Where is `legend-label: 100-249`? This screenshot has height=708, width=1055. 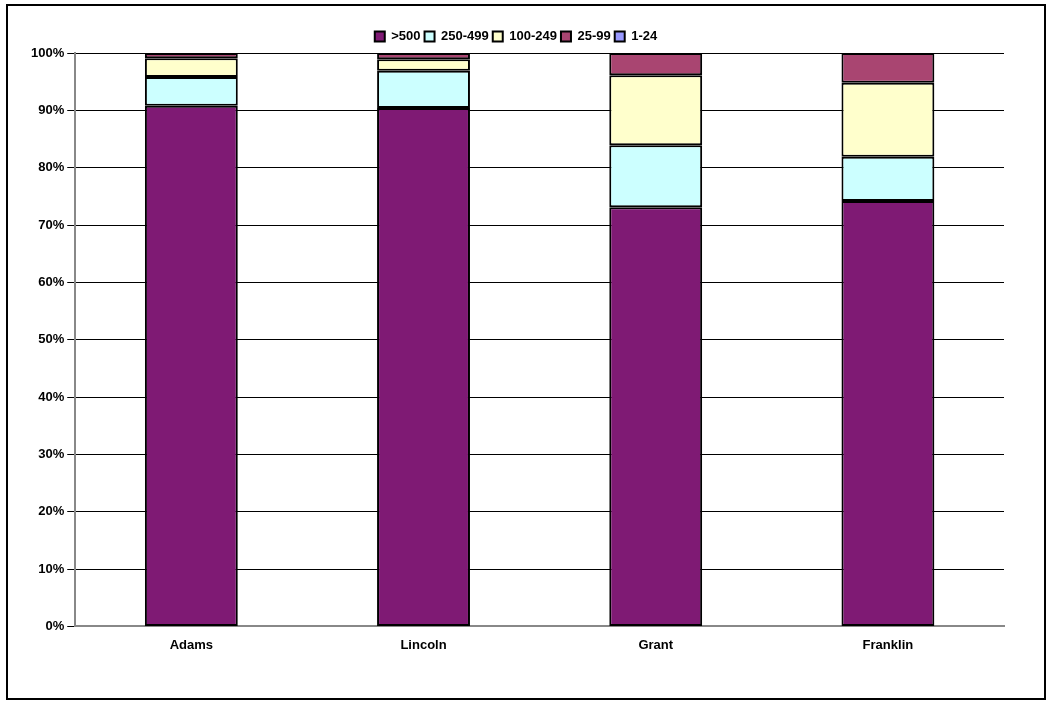 legend-label: 100-249 is located at coordinates (533, 36).